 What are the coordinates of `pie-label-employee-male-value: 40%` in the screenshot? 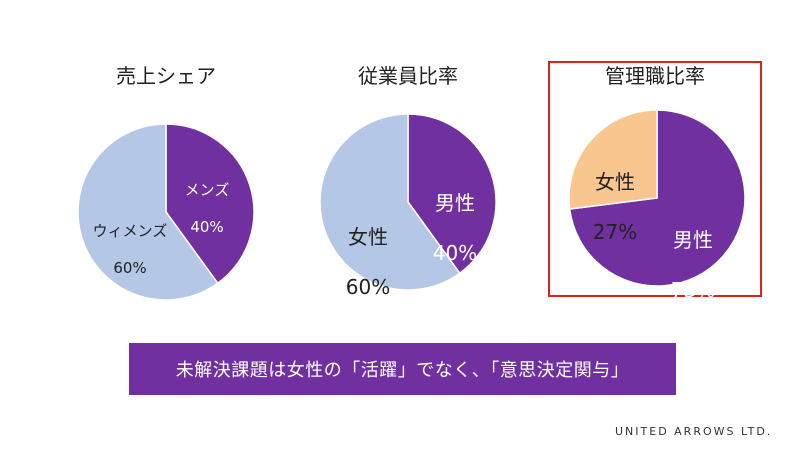 It's located at (455, 253).